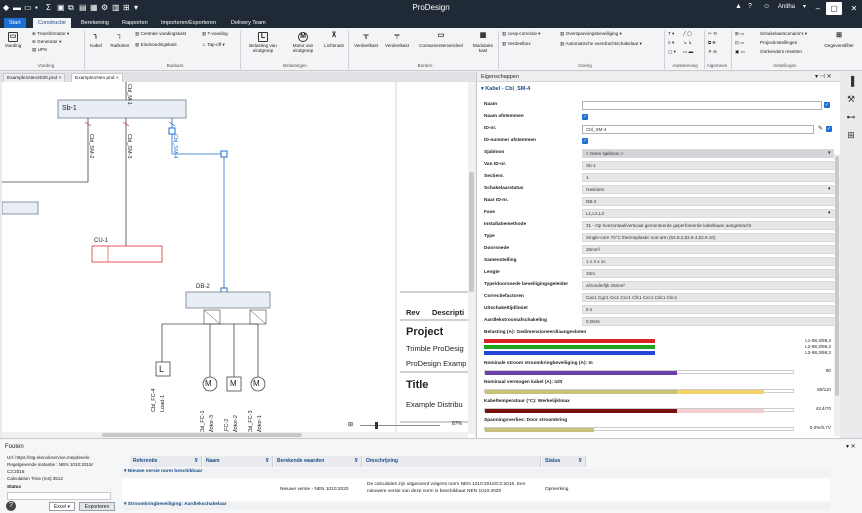 The width and height of the screenshot is (862, 513). I want to click on group-row-1: ▾ Nieuwe versie norm beschikbaar, so click(476, 473).